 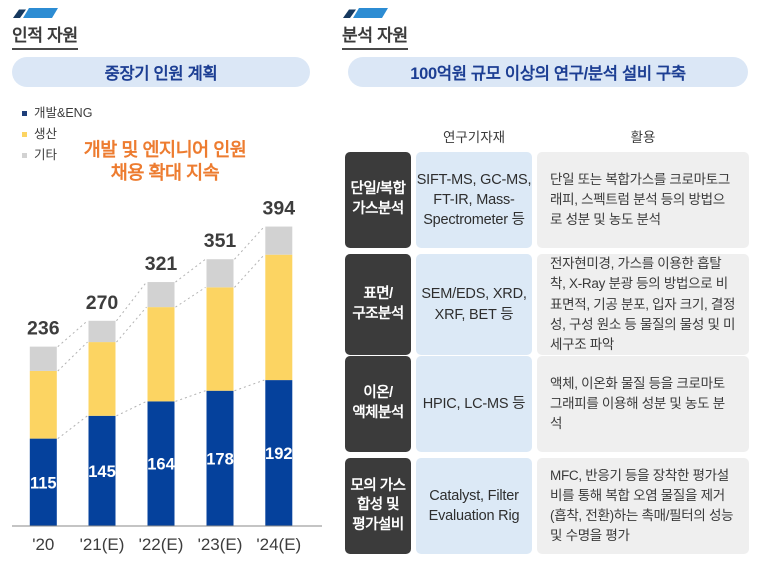 What do you see at coordinates (378, 506) in the screenshot?
I see `category-cell: 모의 가스 합성 및 평가설비` at bounding box center [378, 506].